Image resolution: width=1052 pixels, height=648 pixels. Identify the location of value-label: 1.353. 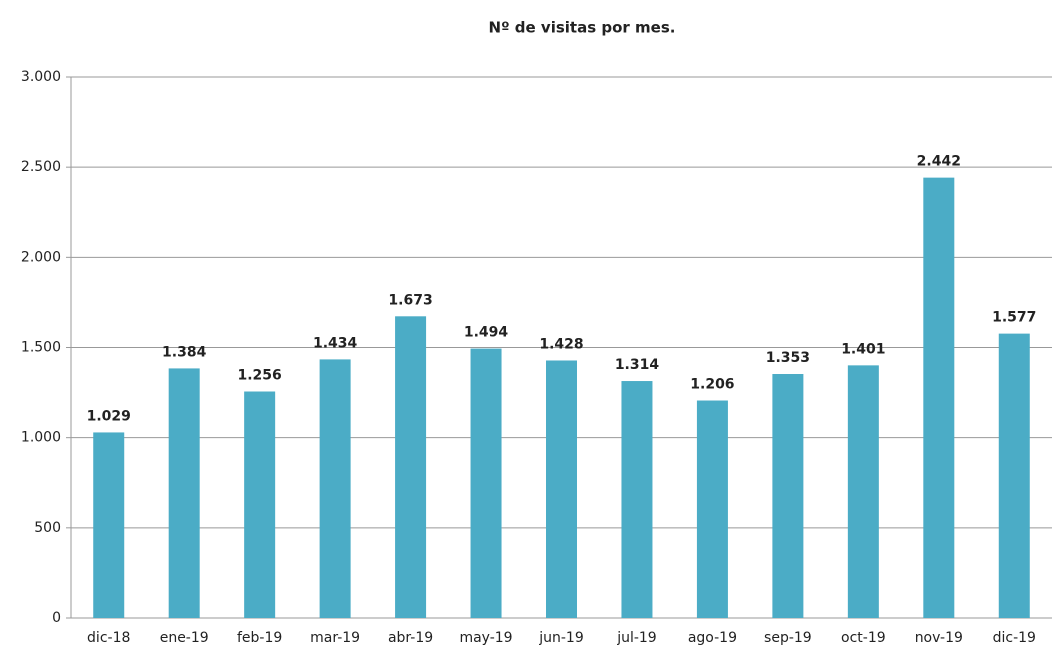
(788, 358).